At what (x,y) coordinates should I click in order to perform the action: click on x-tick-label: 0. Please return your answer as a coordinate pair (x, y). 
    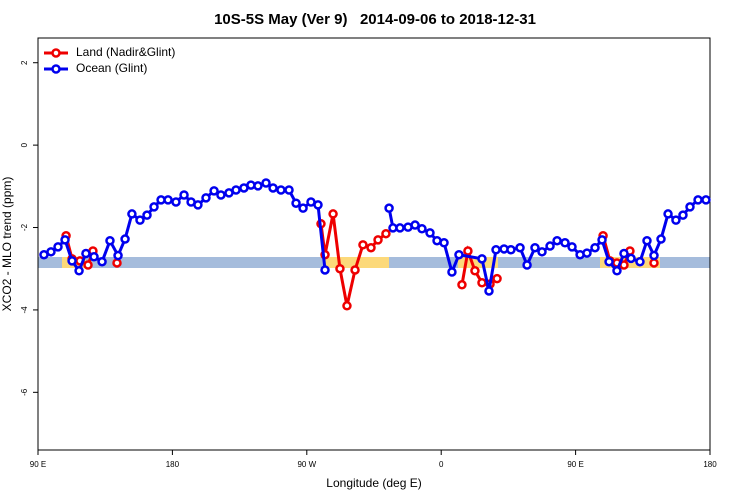
    Looking at the image, I should click on (441, 464).